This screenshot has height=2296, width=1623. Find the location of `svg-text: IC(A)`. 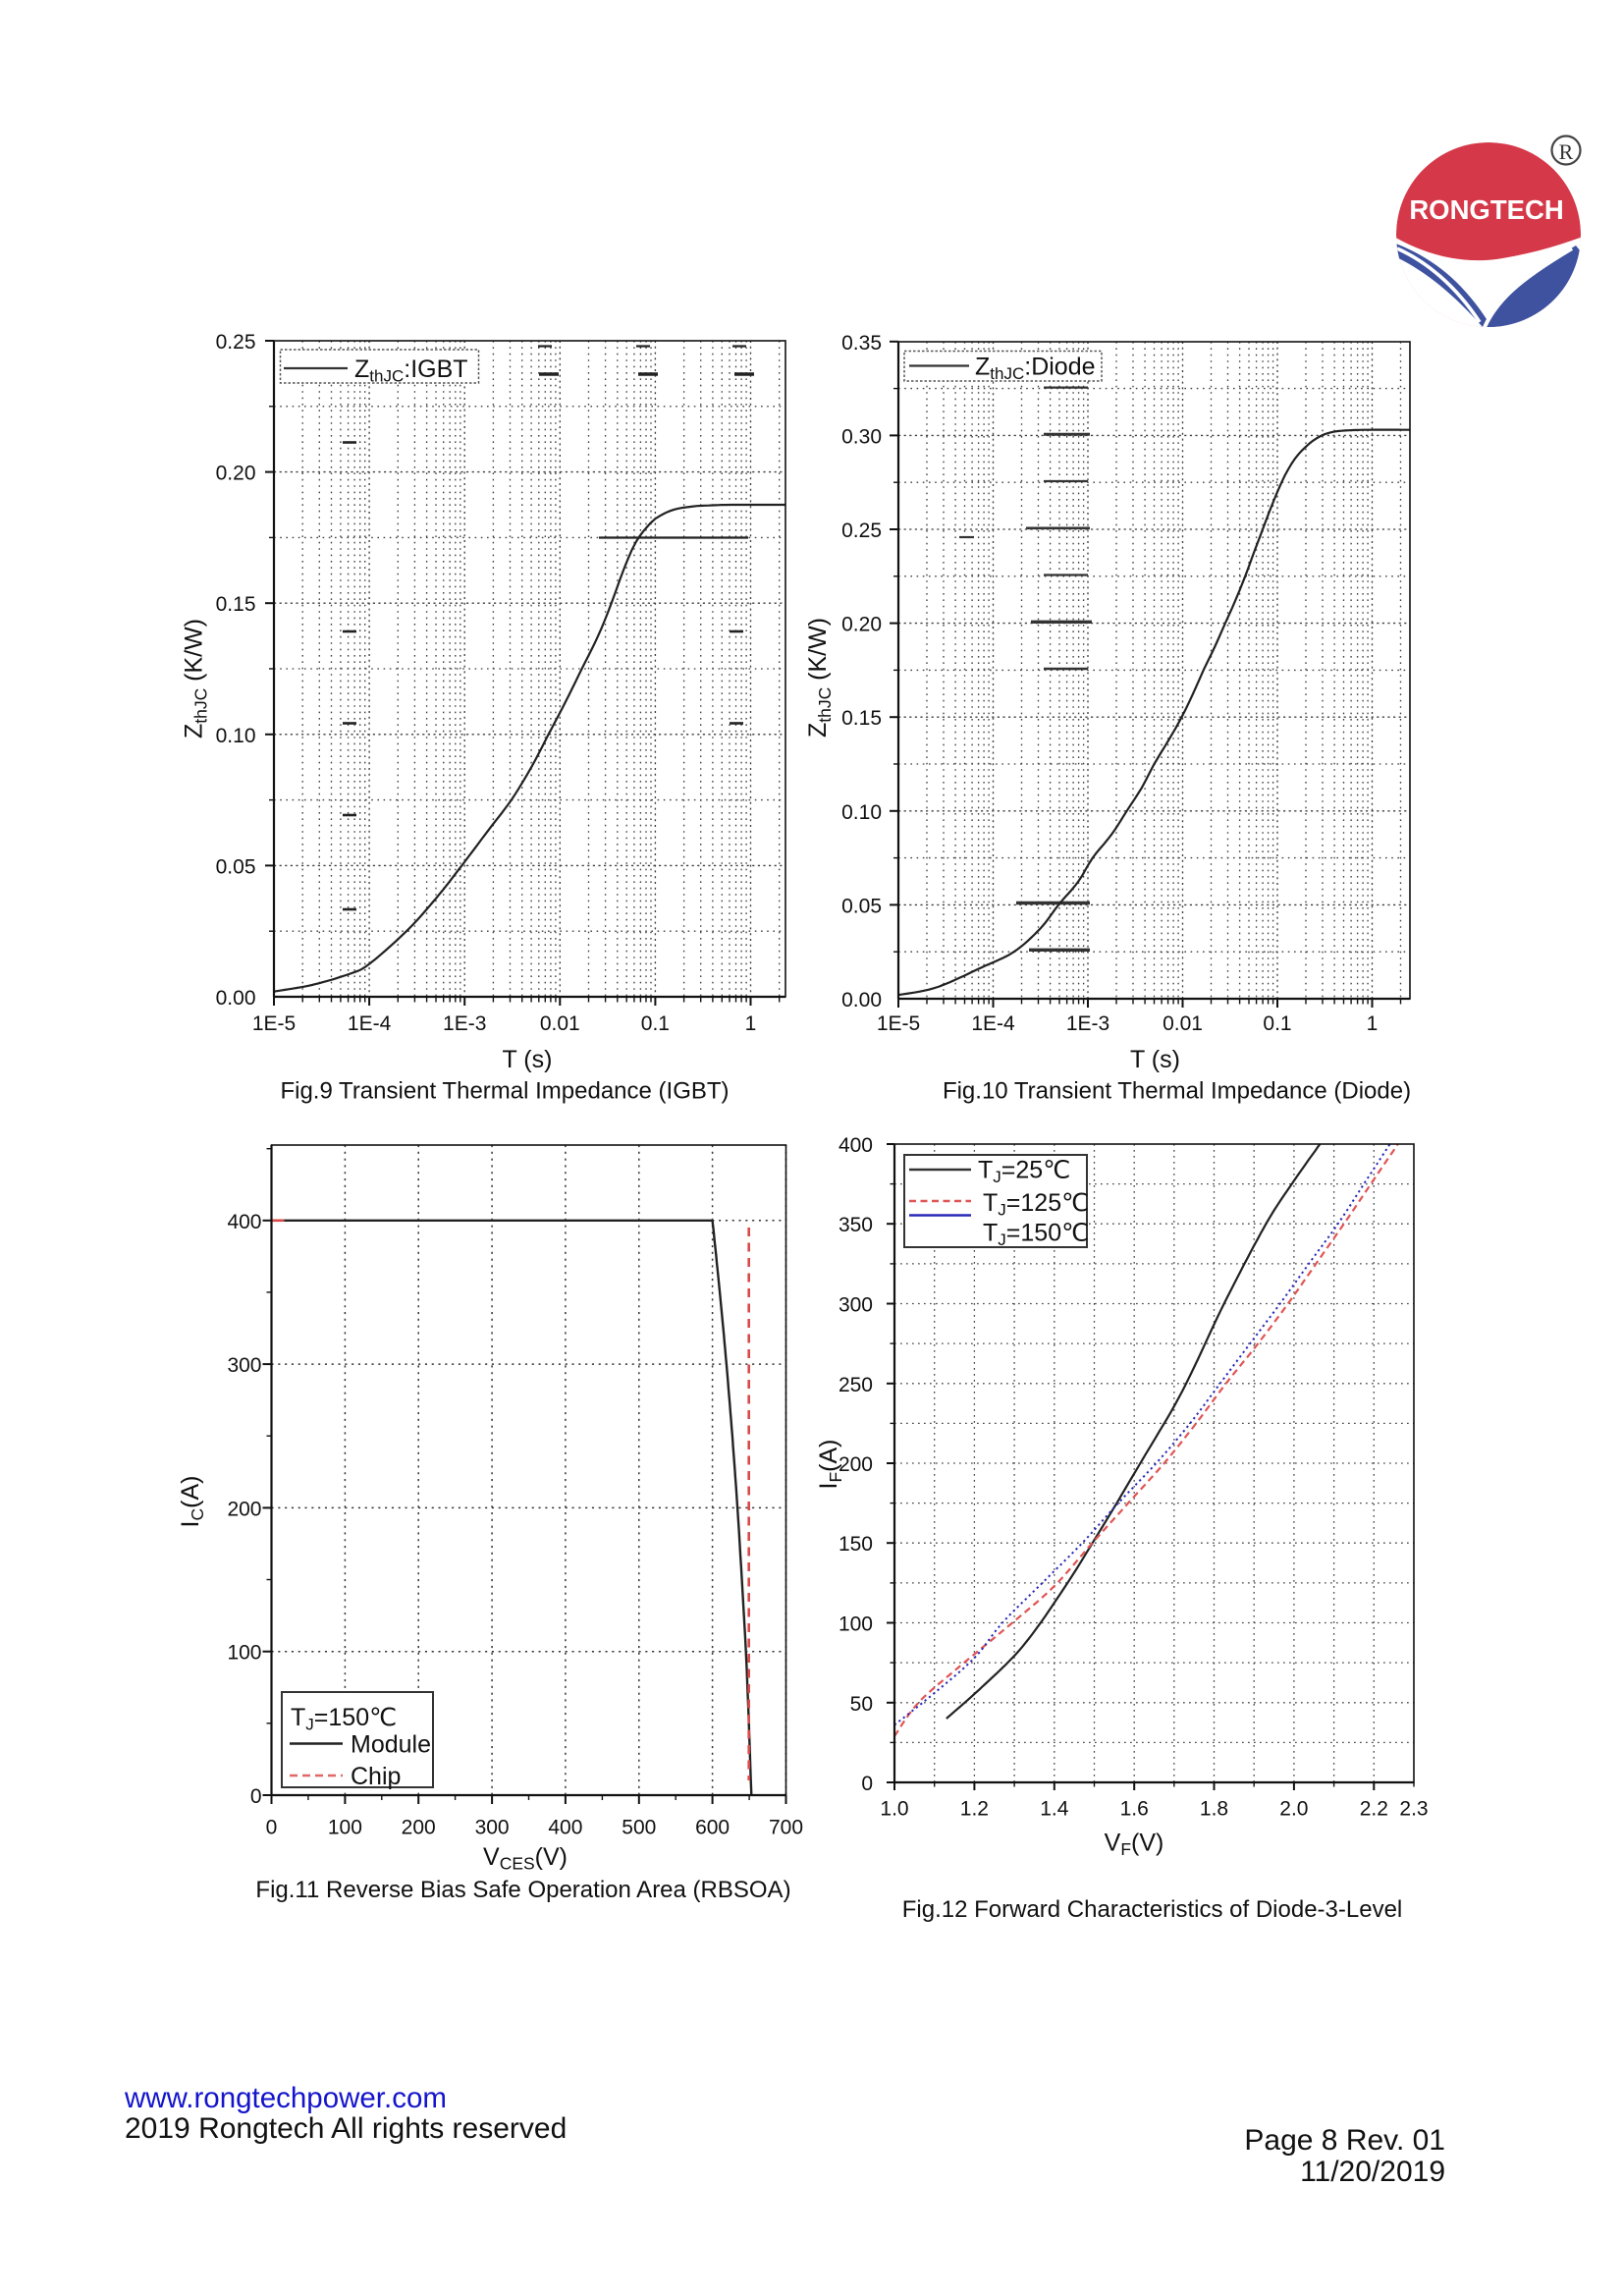

svg-text: IC(A) is located at coordinates (192, 1502).